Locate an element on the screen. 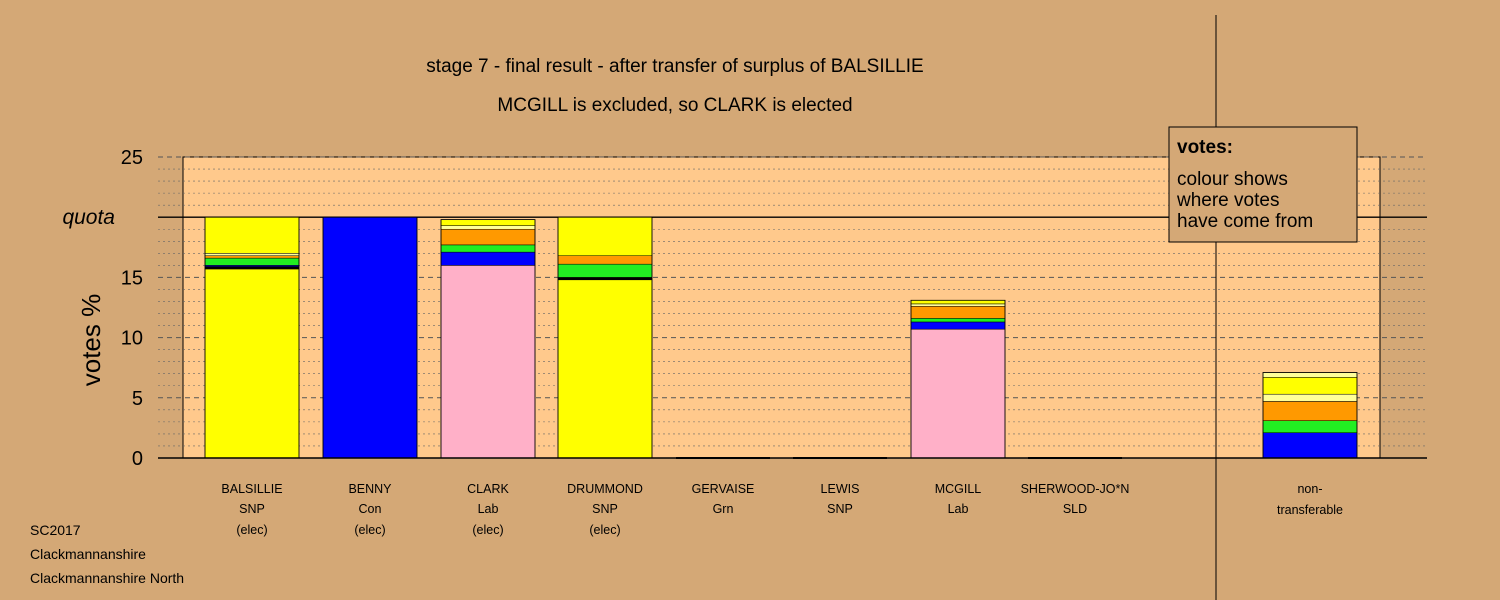 The width and height of the screenshot is (1500, 600). bar-nontransferable is located at coordinates (1310, 415).